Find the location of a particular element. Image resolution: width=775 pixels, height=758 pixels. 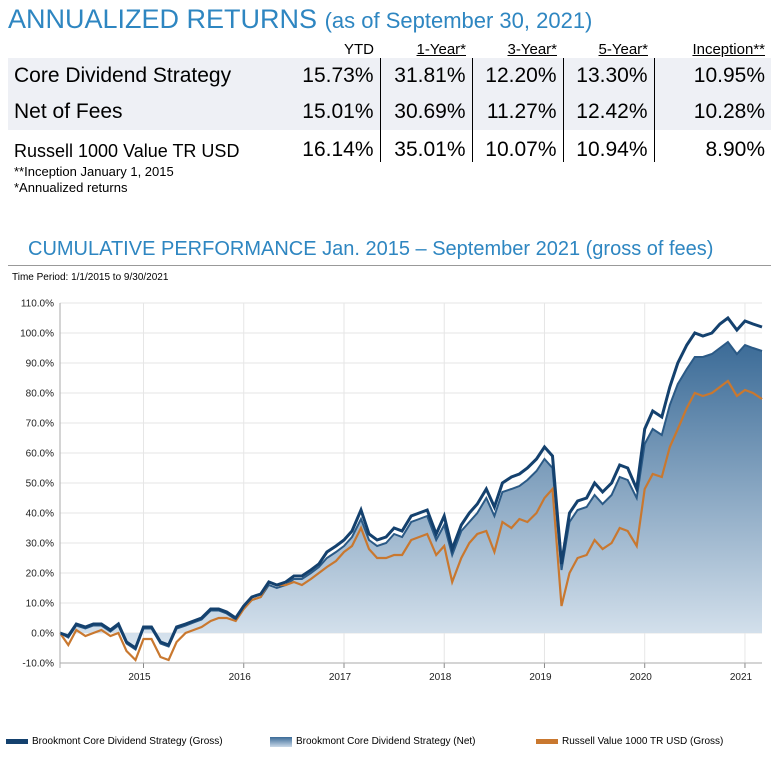

header-blank is located at coordinates (149, 48).